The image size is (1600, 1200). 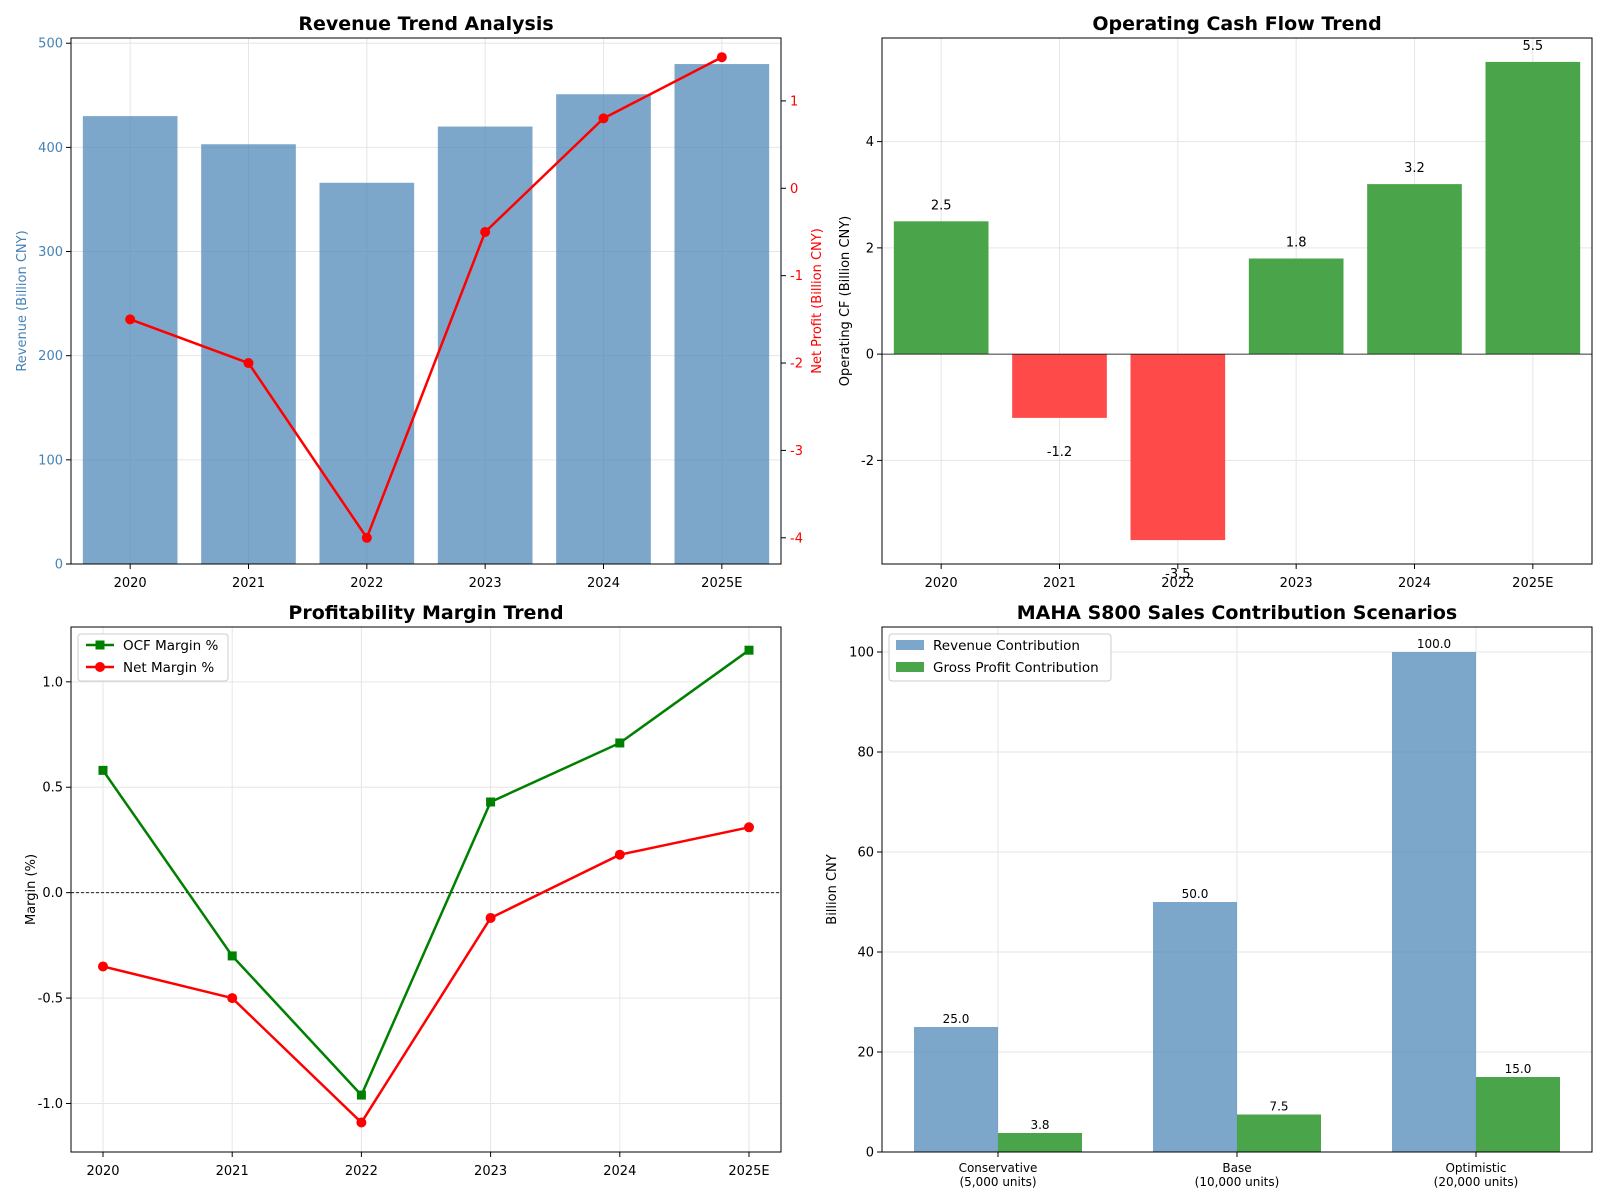 I want to click on legend: OCF Margin % Net Margin %, so click(x=153, y=657).